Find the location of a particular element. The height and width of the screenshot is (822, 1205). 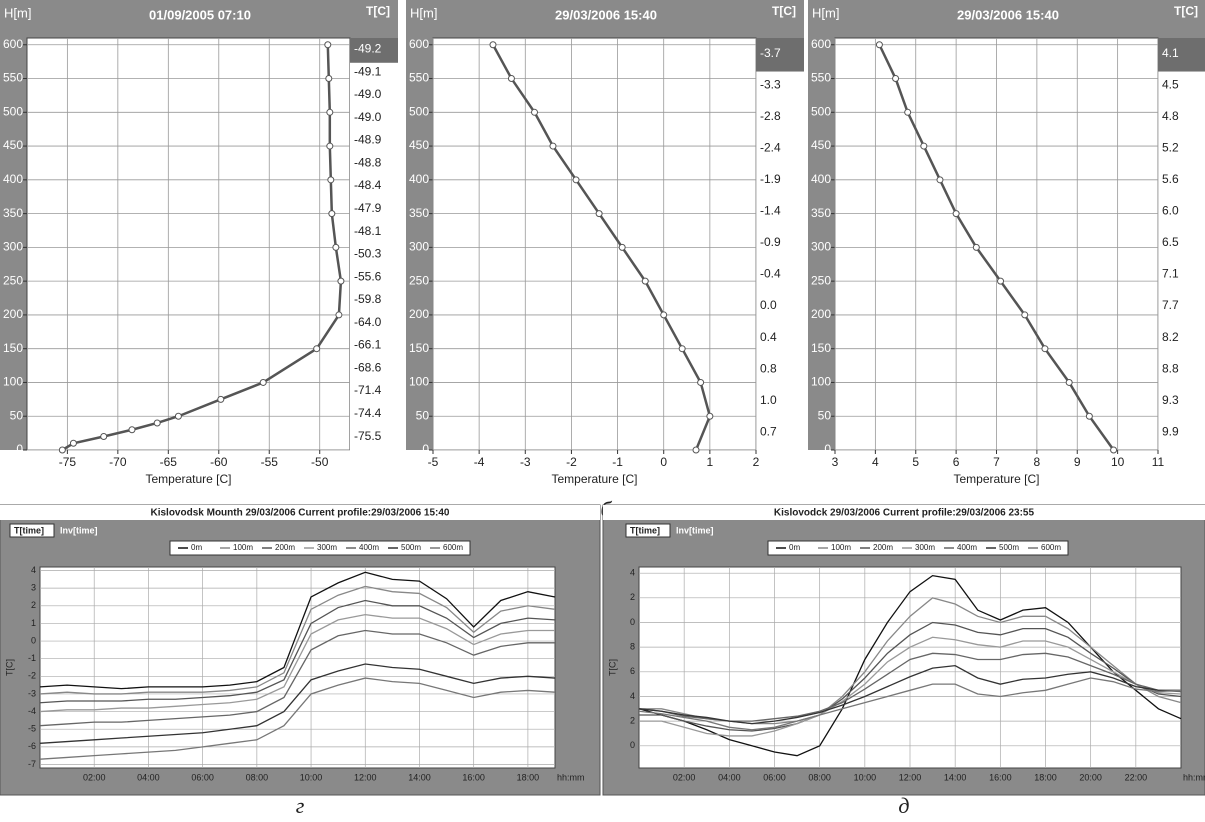

legend-label: 300m is located at coordinates (925, 547).